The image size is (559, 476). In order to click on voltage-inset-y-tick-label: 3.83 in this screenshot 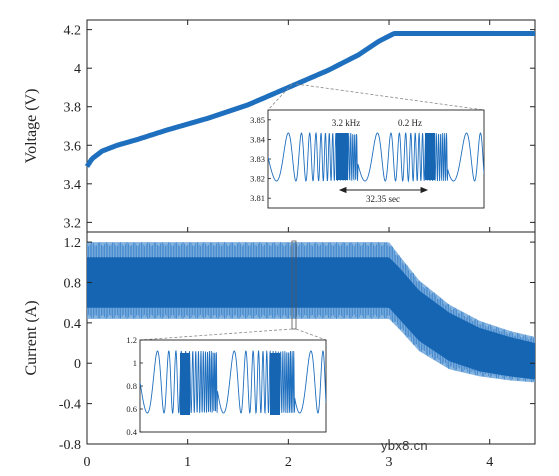, I will do `click(257, 159)`.